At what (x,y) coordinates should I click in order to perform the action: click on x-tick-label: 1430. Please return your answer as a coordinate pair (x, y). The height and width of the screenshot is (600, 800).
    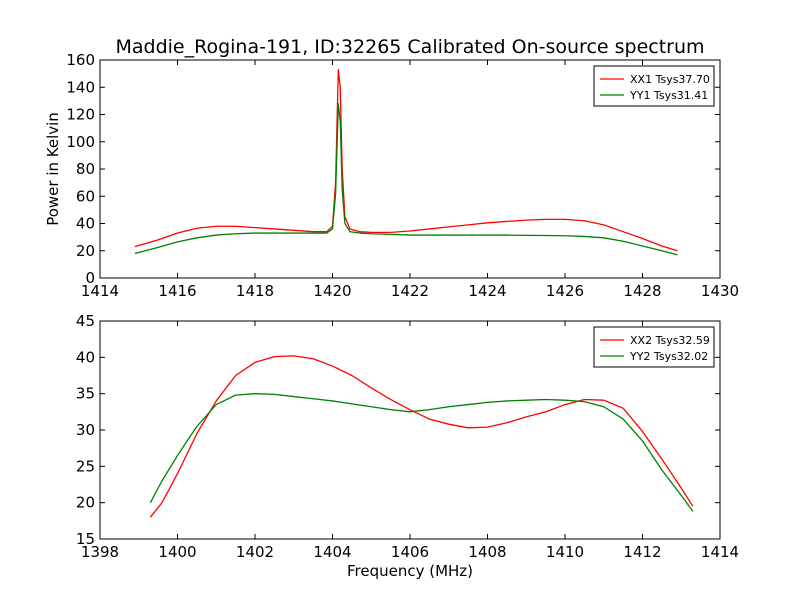
    Looking at the image, I should click on (720, 291).